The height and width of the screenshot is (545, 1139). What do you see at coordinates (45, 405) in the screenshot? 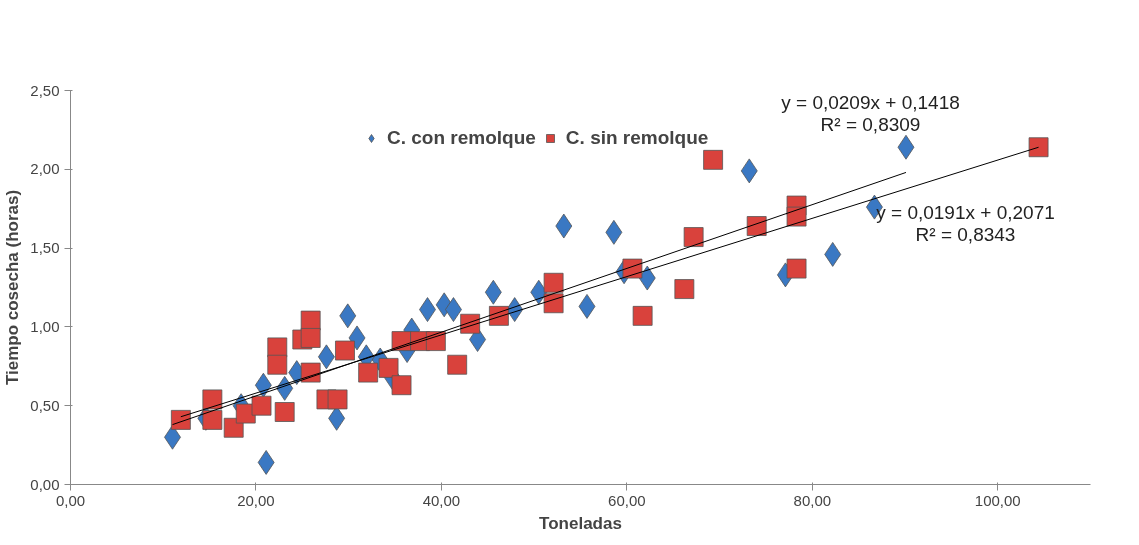
I see `y-tick-label: 0,50` at bounding box center [45, 405].